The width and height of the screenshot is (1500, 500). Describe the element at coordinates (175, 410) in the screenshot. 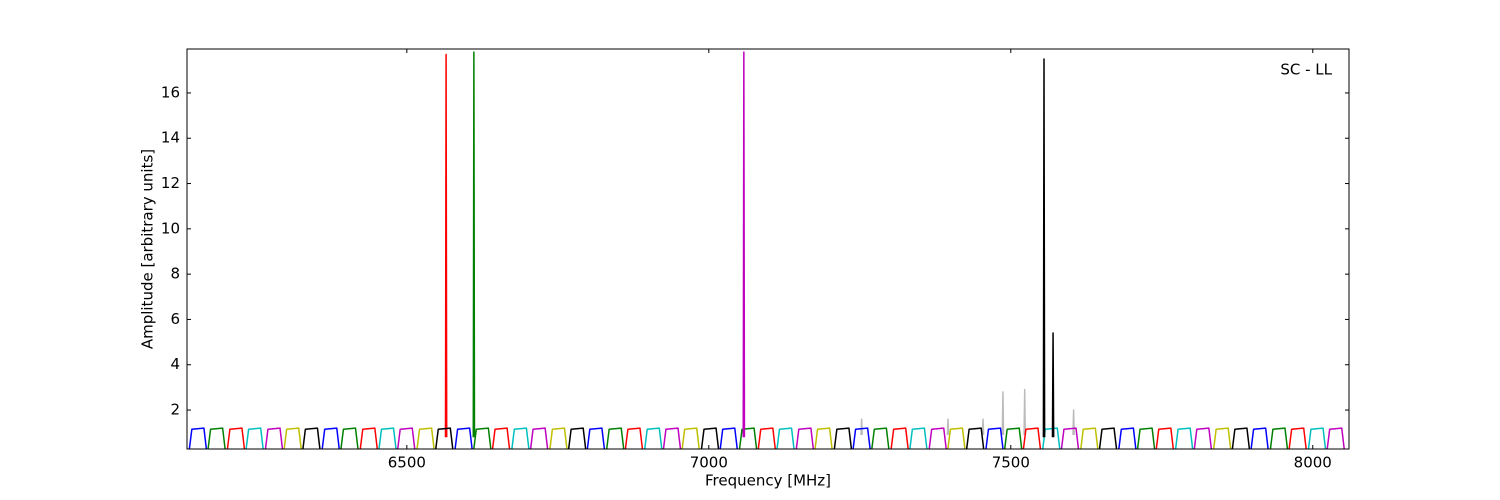

I see `y-tick-label: 2` at that location.